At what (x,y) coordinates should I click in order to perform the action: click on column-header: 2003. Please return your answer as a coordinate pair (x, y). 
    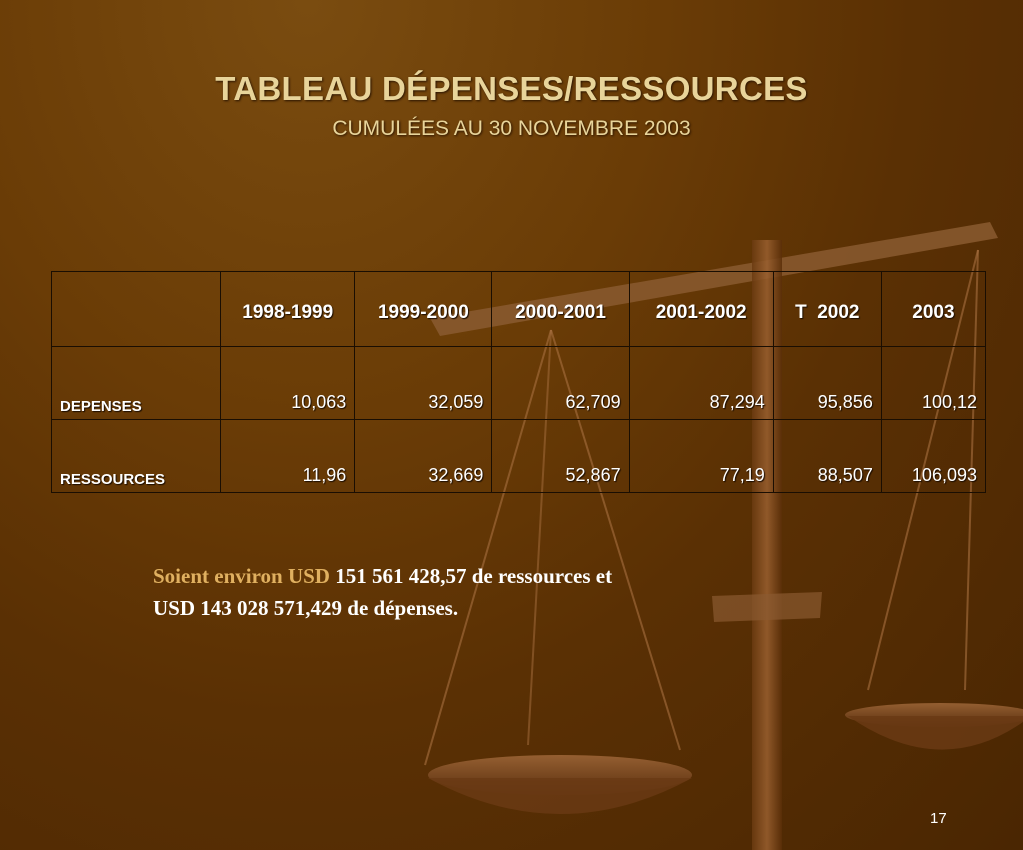
    Looking at the image, I should click on (933, 309).